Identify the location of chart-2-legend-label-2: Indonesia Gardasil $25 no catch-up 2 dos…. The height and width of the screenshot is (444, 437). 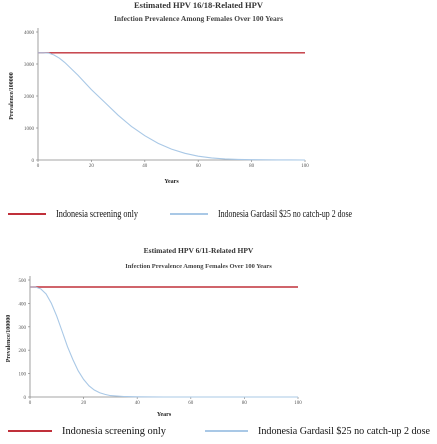
(344, 431).